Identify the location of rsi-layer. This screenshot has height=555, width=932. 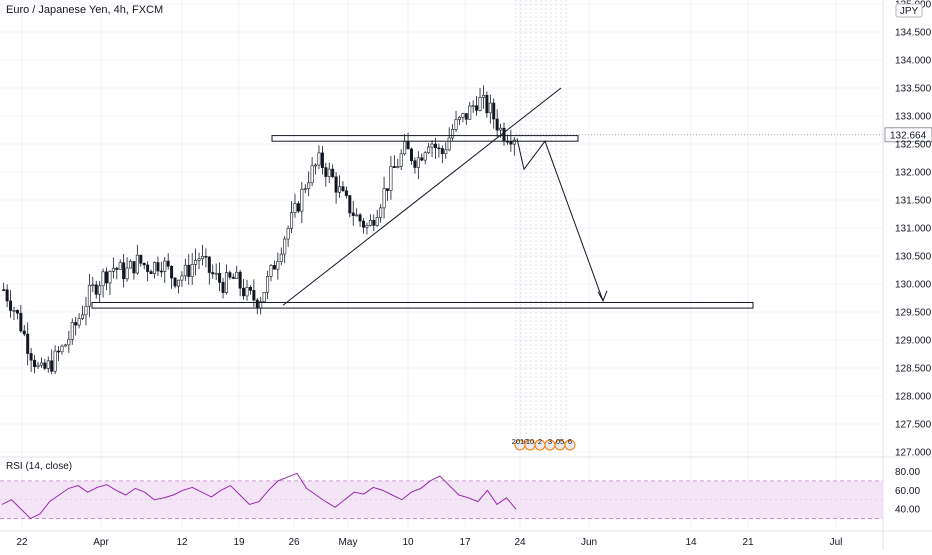
(441, 496).